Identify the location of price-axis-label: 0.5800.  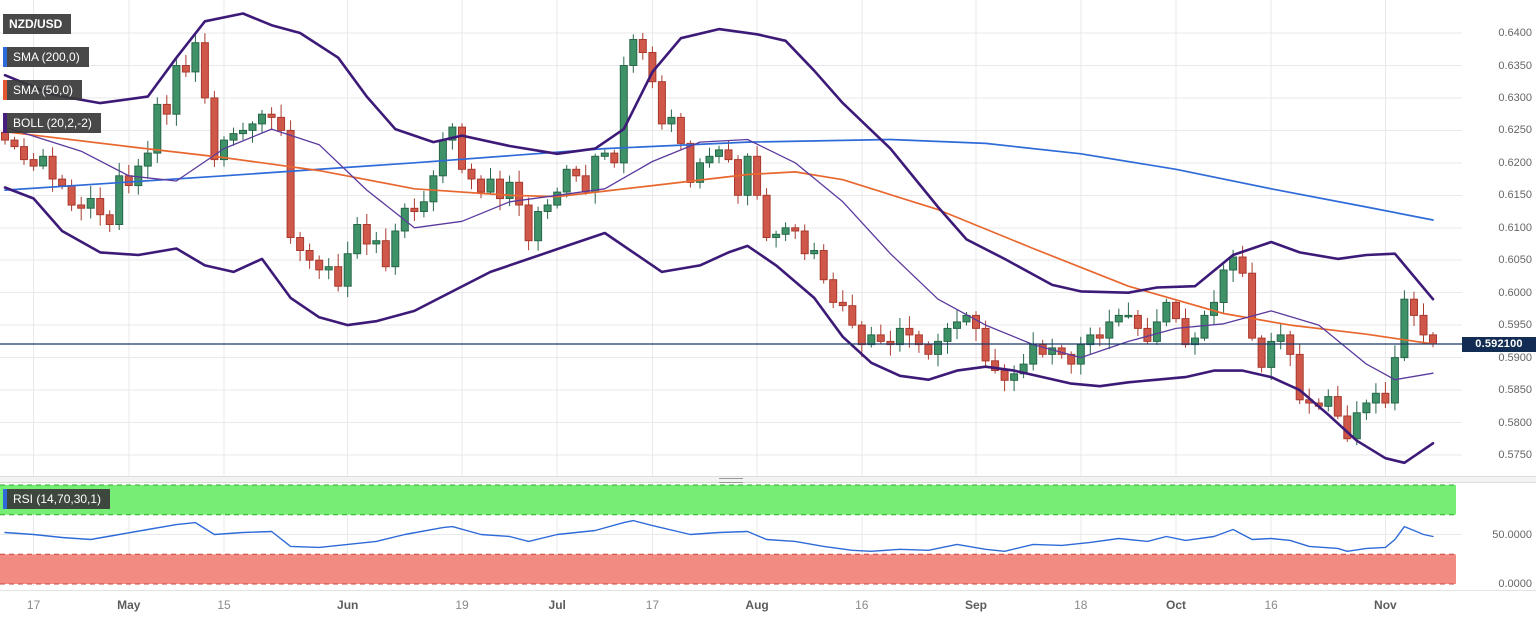
(1515, 422).